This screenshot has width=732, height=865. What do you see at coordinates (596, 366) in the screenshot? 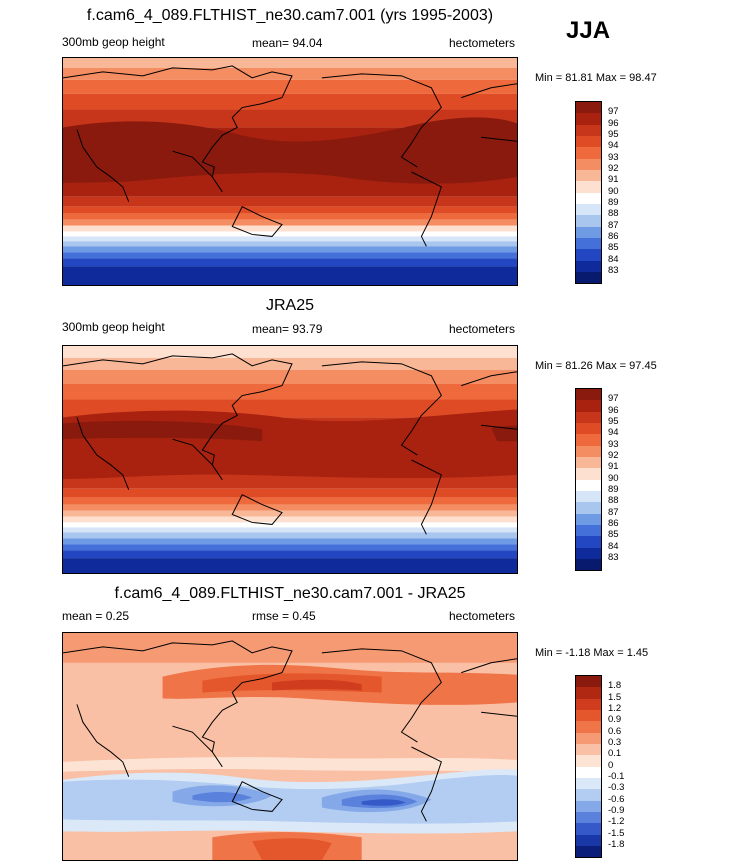
I see `panel-2-minmax: Min = 81.26 Max = 97.45` at bounding box center [596, 366].